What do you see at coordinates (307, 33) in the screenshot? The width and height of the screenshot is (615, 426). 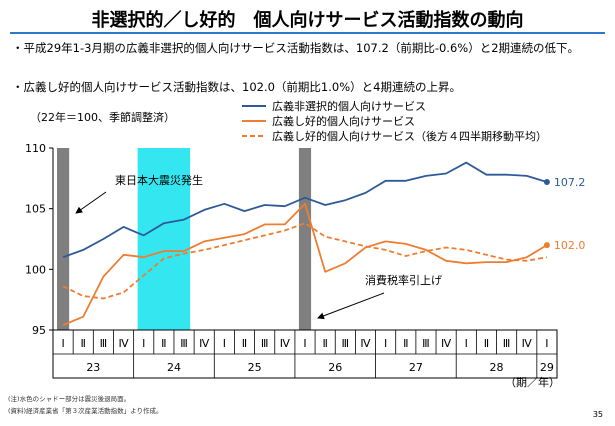 I see `title-underline` at bounding box center [307, 33].